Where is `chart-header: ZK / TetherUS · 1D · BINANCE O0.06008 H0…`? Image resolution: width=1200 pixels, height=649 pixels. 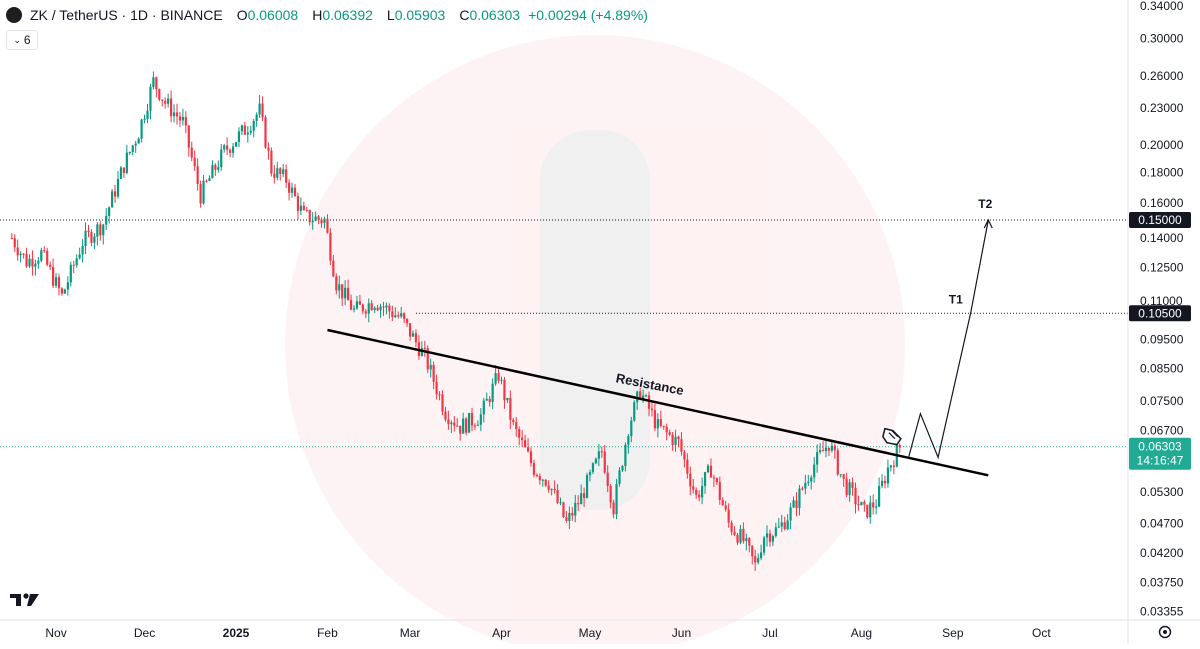
chart-header: ZK / TetherUS · 1D · BINANCE O0.06008 H0… is located at coordinates (324, 15).